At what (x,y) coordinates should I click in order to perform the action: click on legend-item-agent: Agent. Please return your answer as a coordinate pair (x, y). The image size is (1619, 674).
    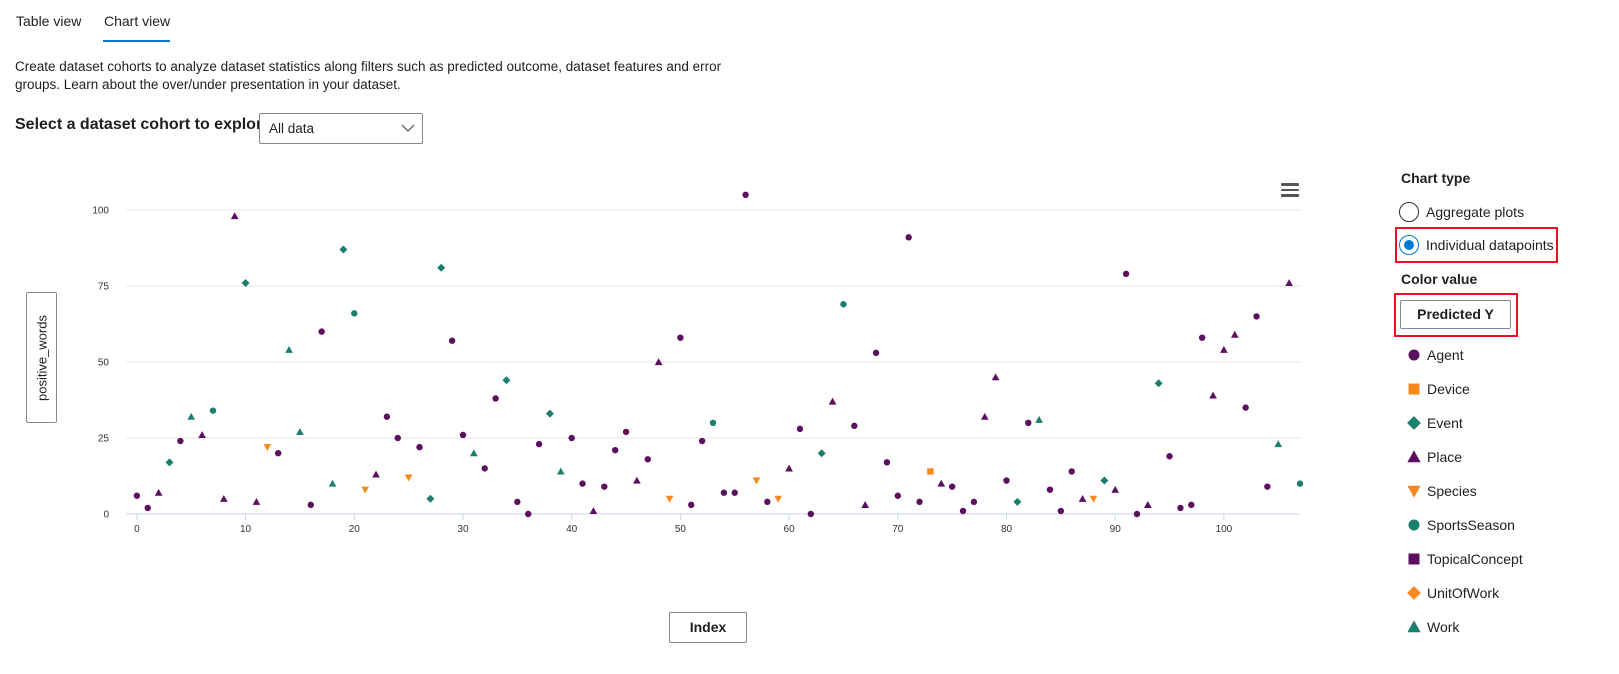
    Looking at the image, I should click on (1435, 355).